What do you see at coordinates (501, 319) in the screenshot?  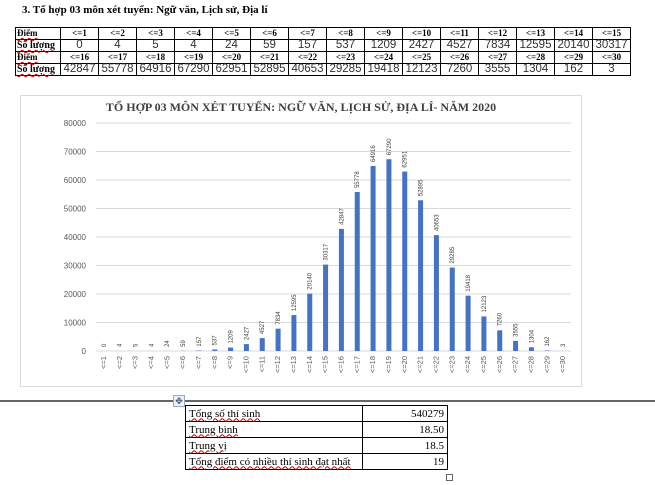 I see `data-label: 7260` at bounding box center [501, 319].